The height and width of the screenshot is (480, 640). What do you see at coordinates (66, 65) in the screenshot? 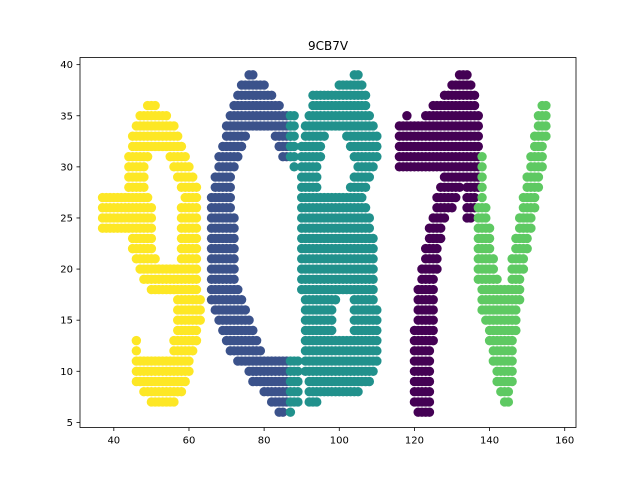
I see `y-tick-label: 40` at bounding box center [66, 65].